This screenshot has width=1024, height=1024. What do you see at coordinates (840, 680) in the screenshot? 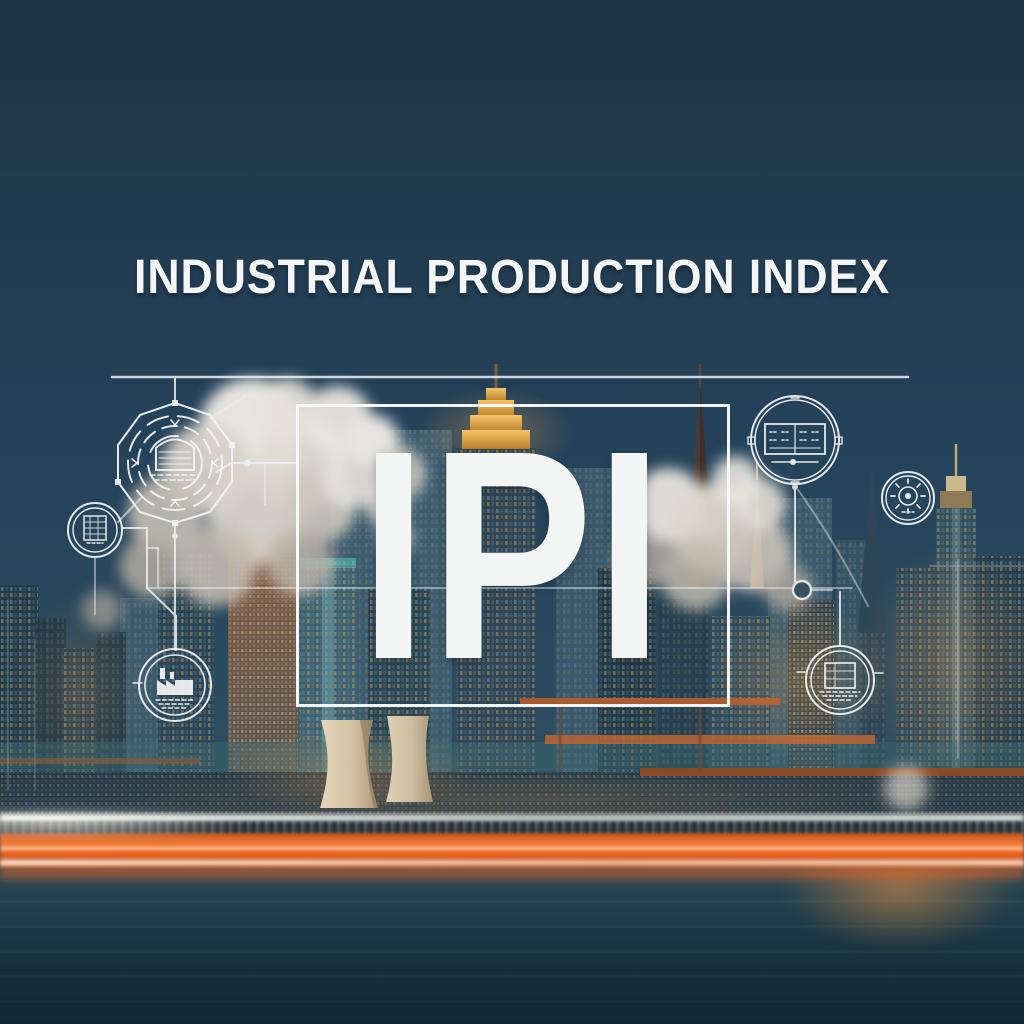
I see `warehouse-circle-icon` at bounding box center [840, 680].